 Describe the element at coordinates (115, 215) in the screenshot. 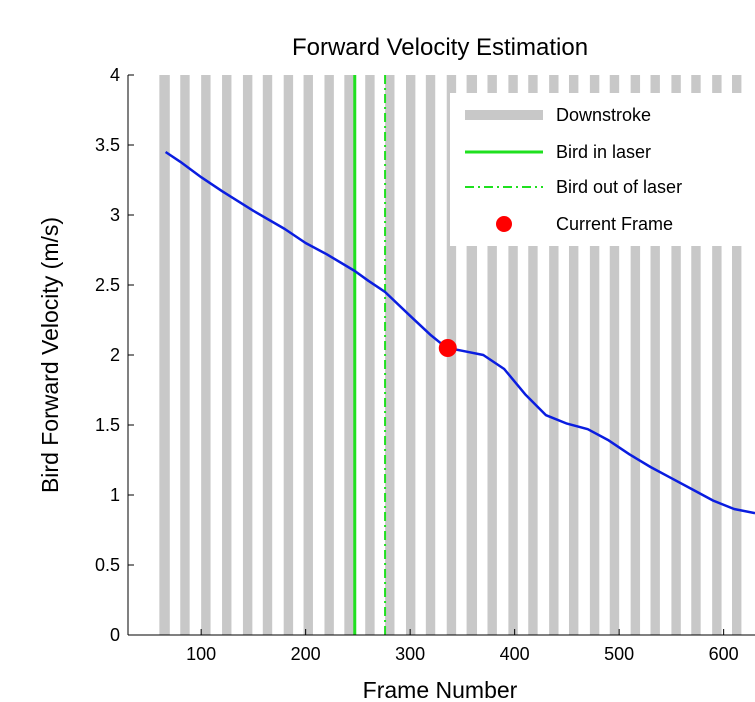

I see `y-tick-label: 3` at that location.